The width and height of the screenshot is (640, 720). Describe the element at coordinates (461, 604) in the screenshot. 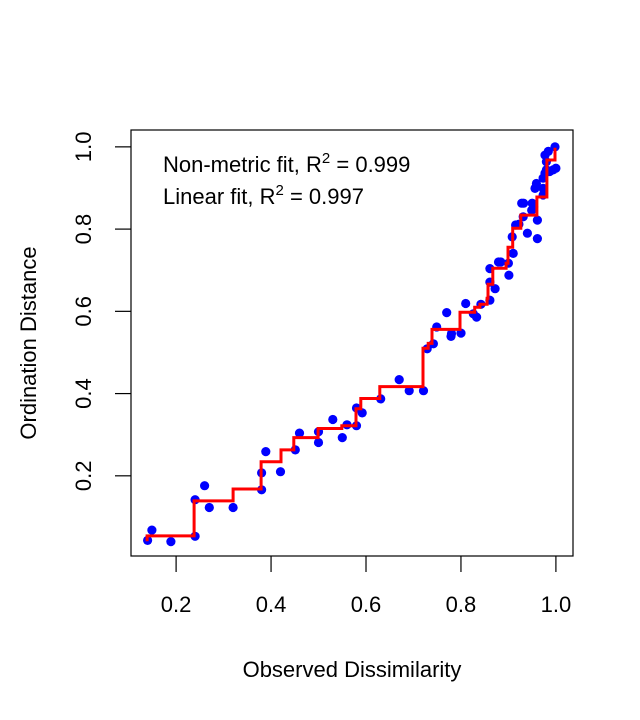

I see `x-tick-label: 0.8` at that location.